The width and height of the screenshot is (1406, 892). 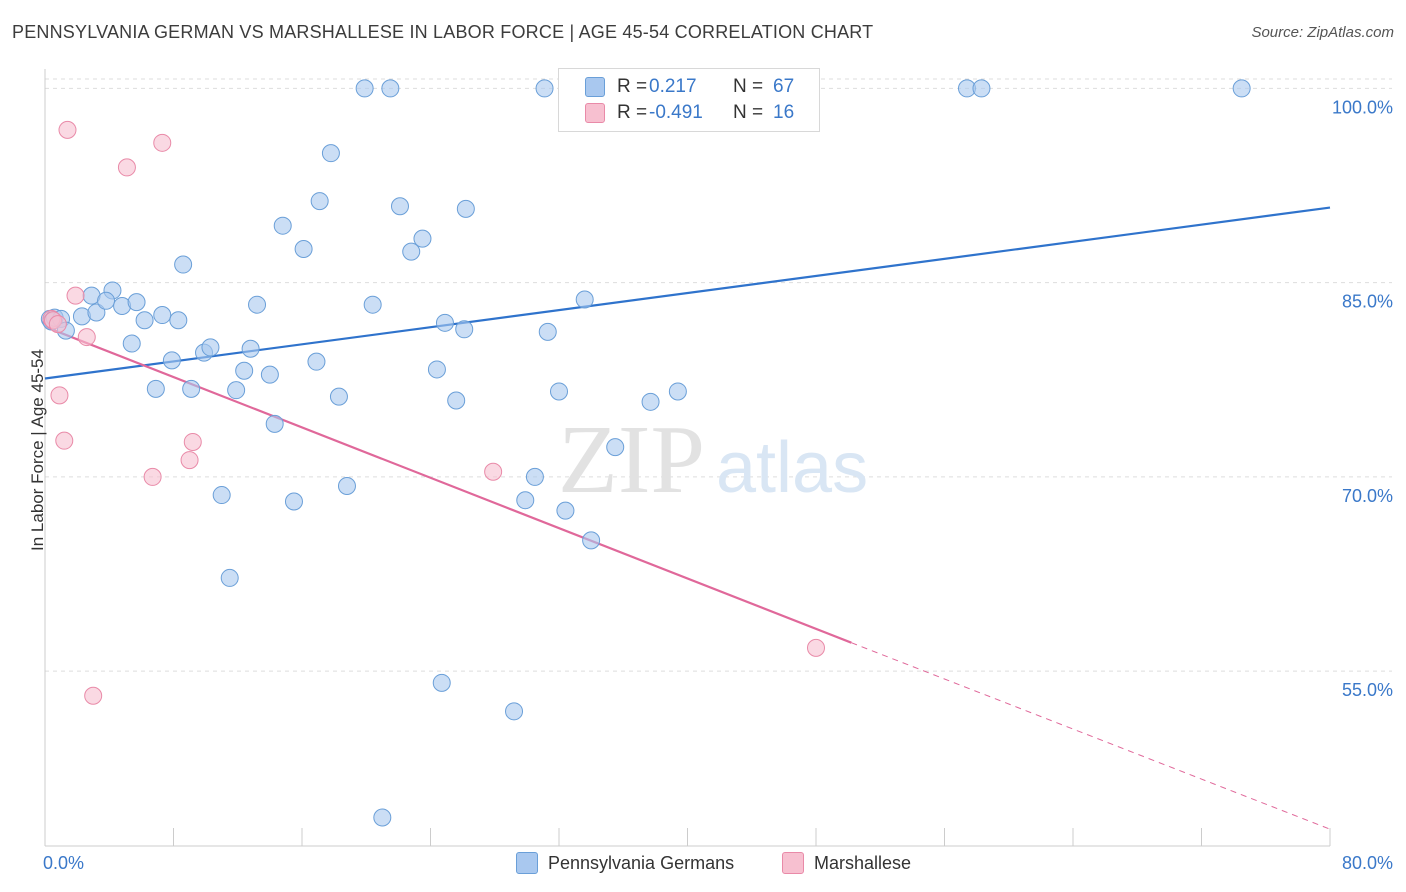 I want to click on chart-source: Source: ZipAtlas.com, so click(x=1322, y=32).